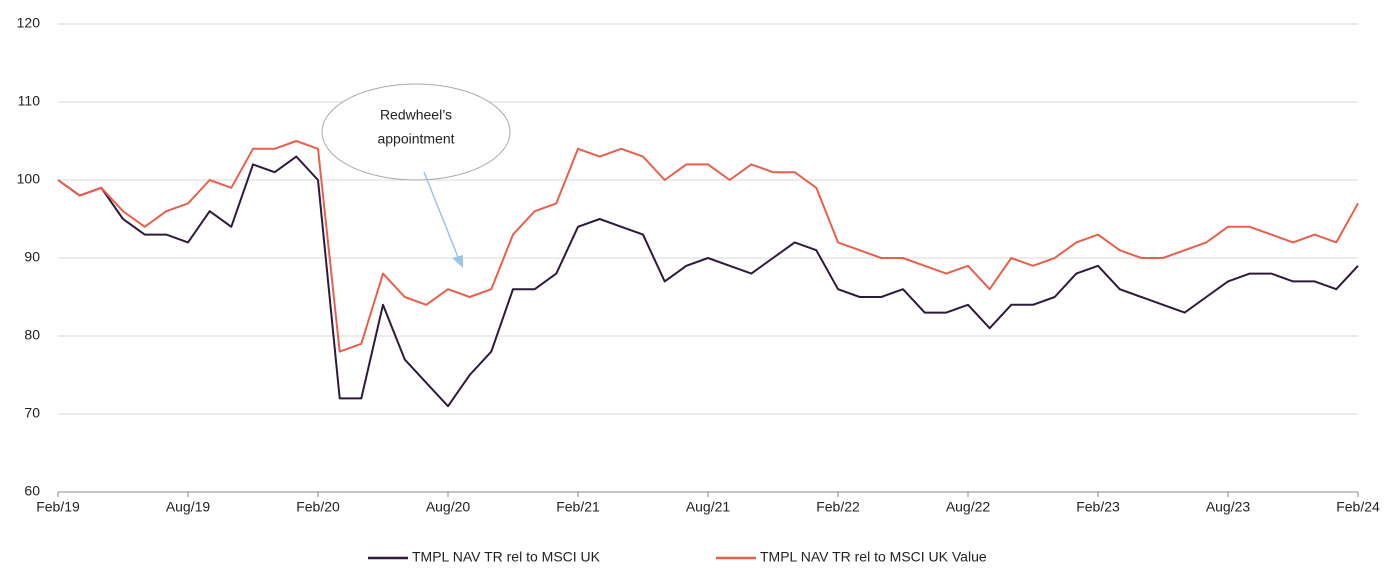 The height and width of the screenshot is (575, 1389). What do you see at coordinates (32, 491) in the screenshot?
I see `y-tick-label: 60` at bounding box center [32, 491].